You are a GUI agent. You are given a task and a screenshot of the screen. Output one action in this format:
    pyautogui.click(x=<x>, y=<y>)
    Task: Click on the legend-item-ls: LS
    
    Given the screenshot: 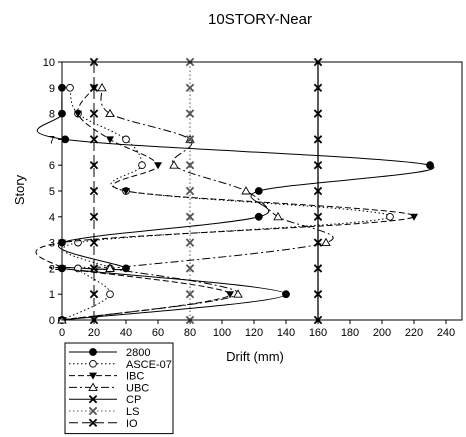 What is the action you would take?
    pyautogui.click(x=104, y=412)
    